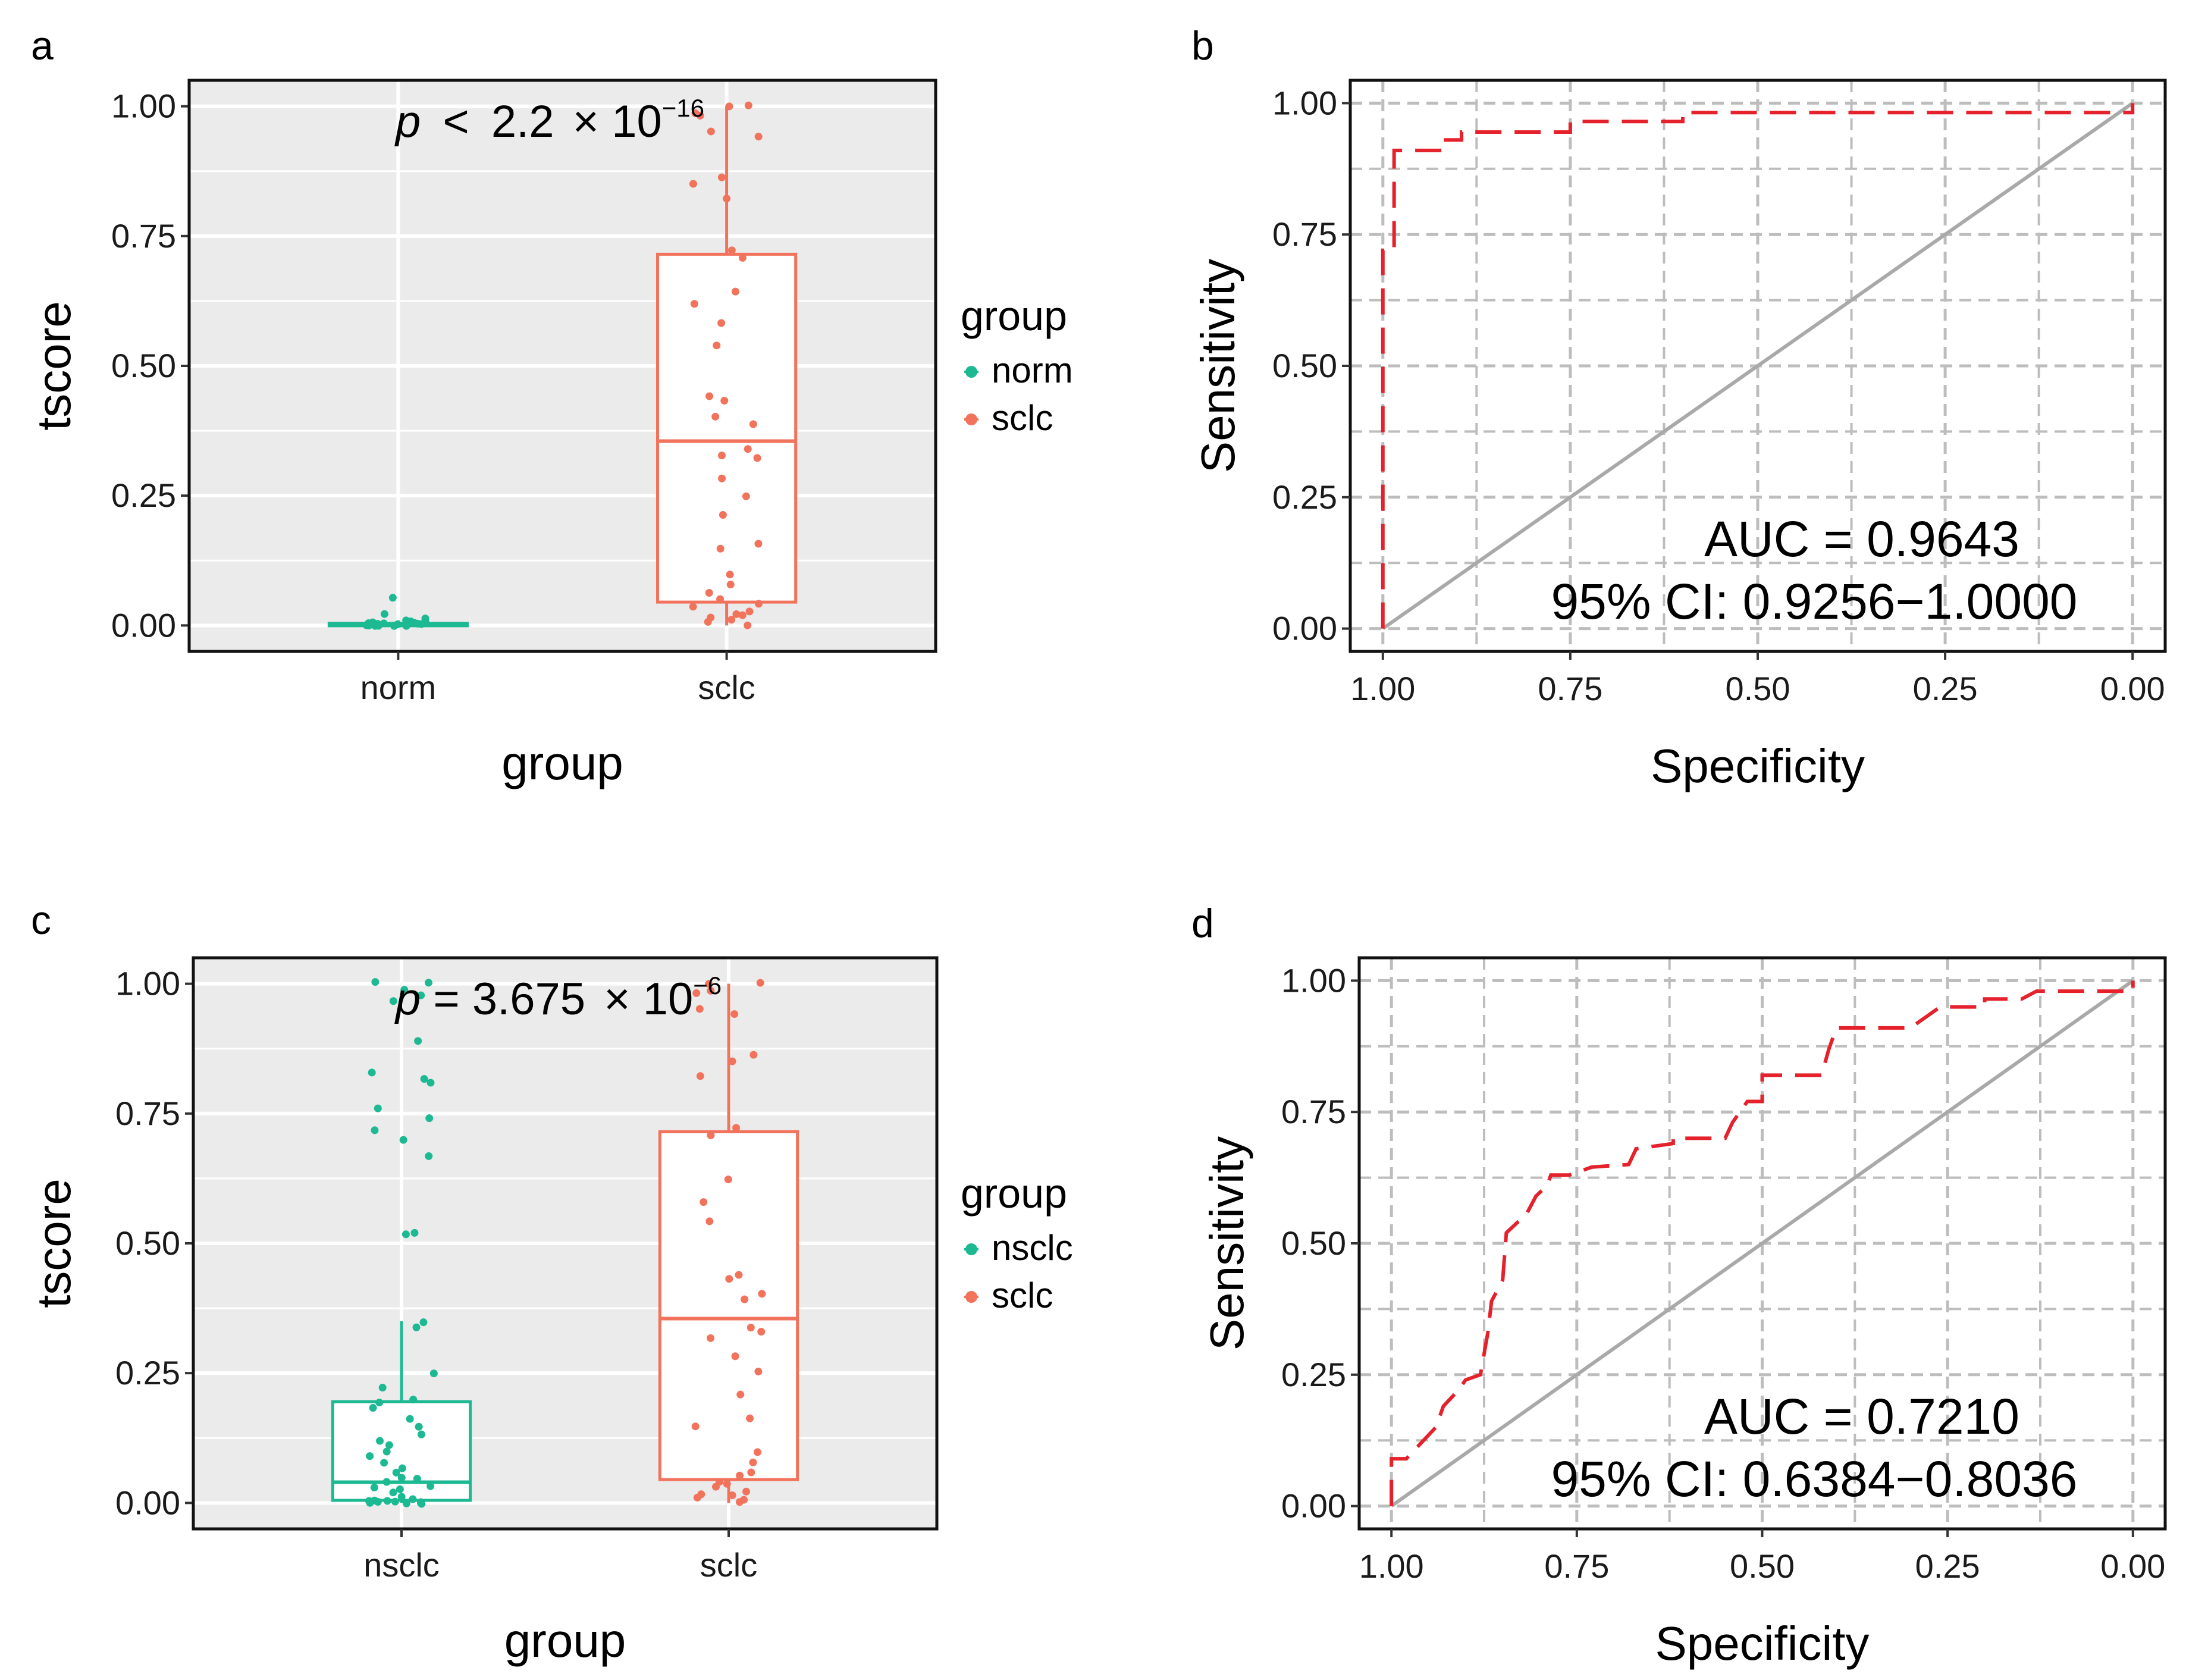 The height and width of the screenshot is (1680, 2186). I want to click on legend-label-nsclc: nsclc, so click(1032, 1248).